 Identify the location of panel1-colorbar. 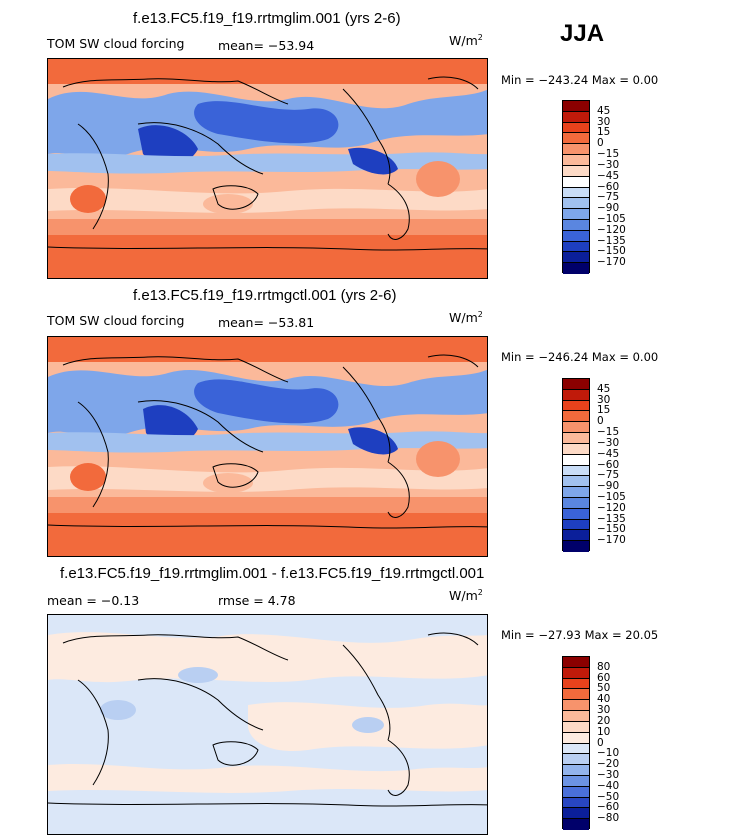
(576, 187).